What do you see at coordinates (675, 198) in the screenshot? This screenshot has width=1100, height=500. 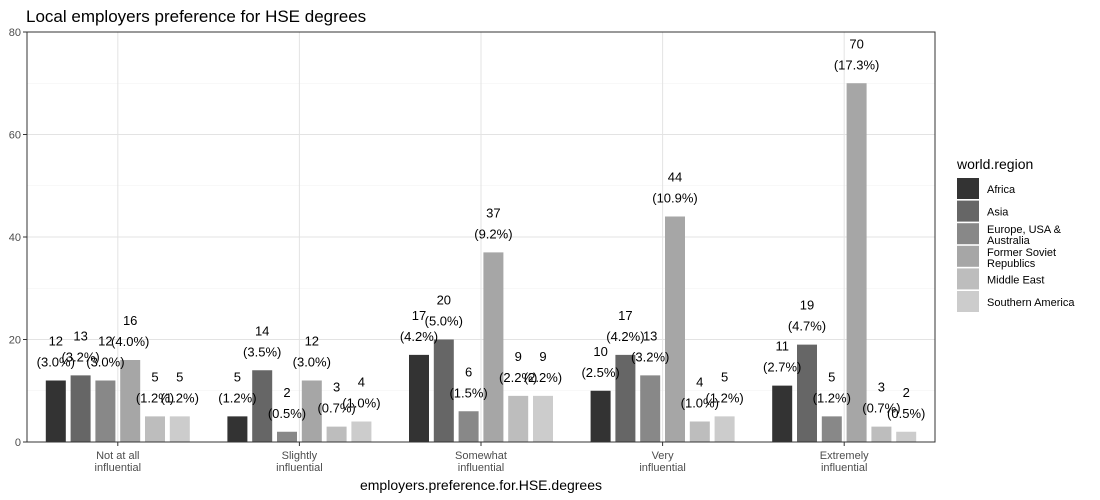 I see `bar-percent-label: (10.9%)` at bounding box center [675, 198].